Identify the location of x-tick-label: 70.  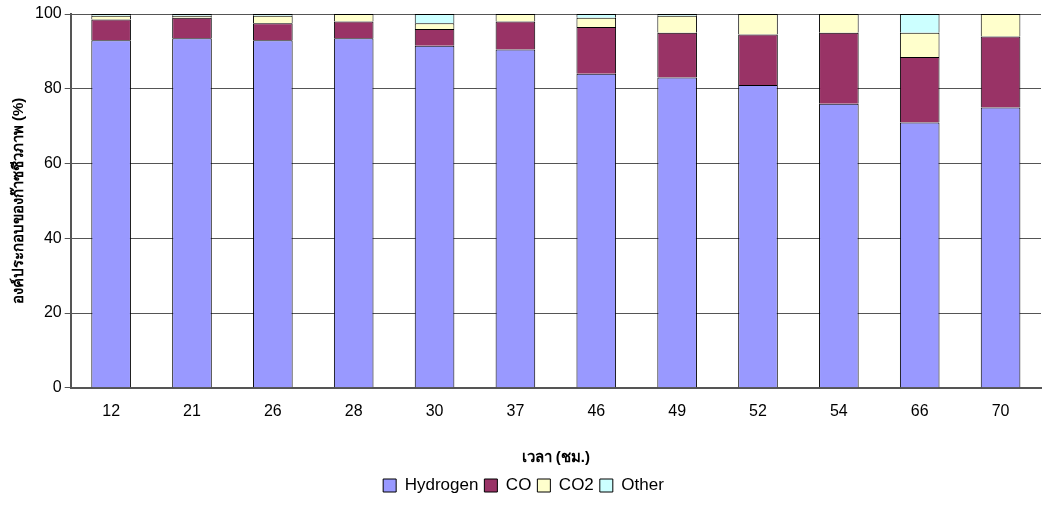
(1000, 410).